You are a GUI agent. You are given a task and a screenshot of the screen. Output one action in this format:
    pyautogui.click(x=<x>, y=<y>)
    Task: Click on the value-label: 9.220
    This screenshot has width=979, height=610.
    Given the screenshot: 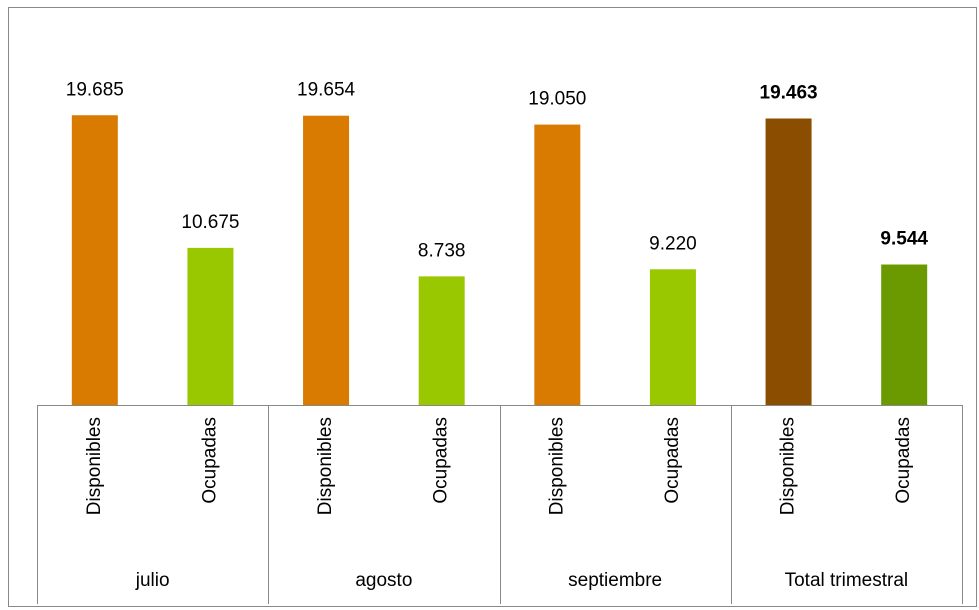 What is the action you would take?
    pyautogui.click(x=673, y=243)
    